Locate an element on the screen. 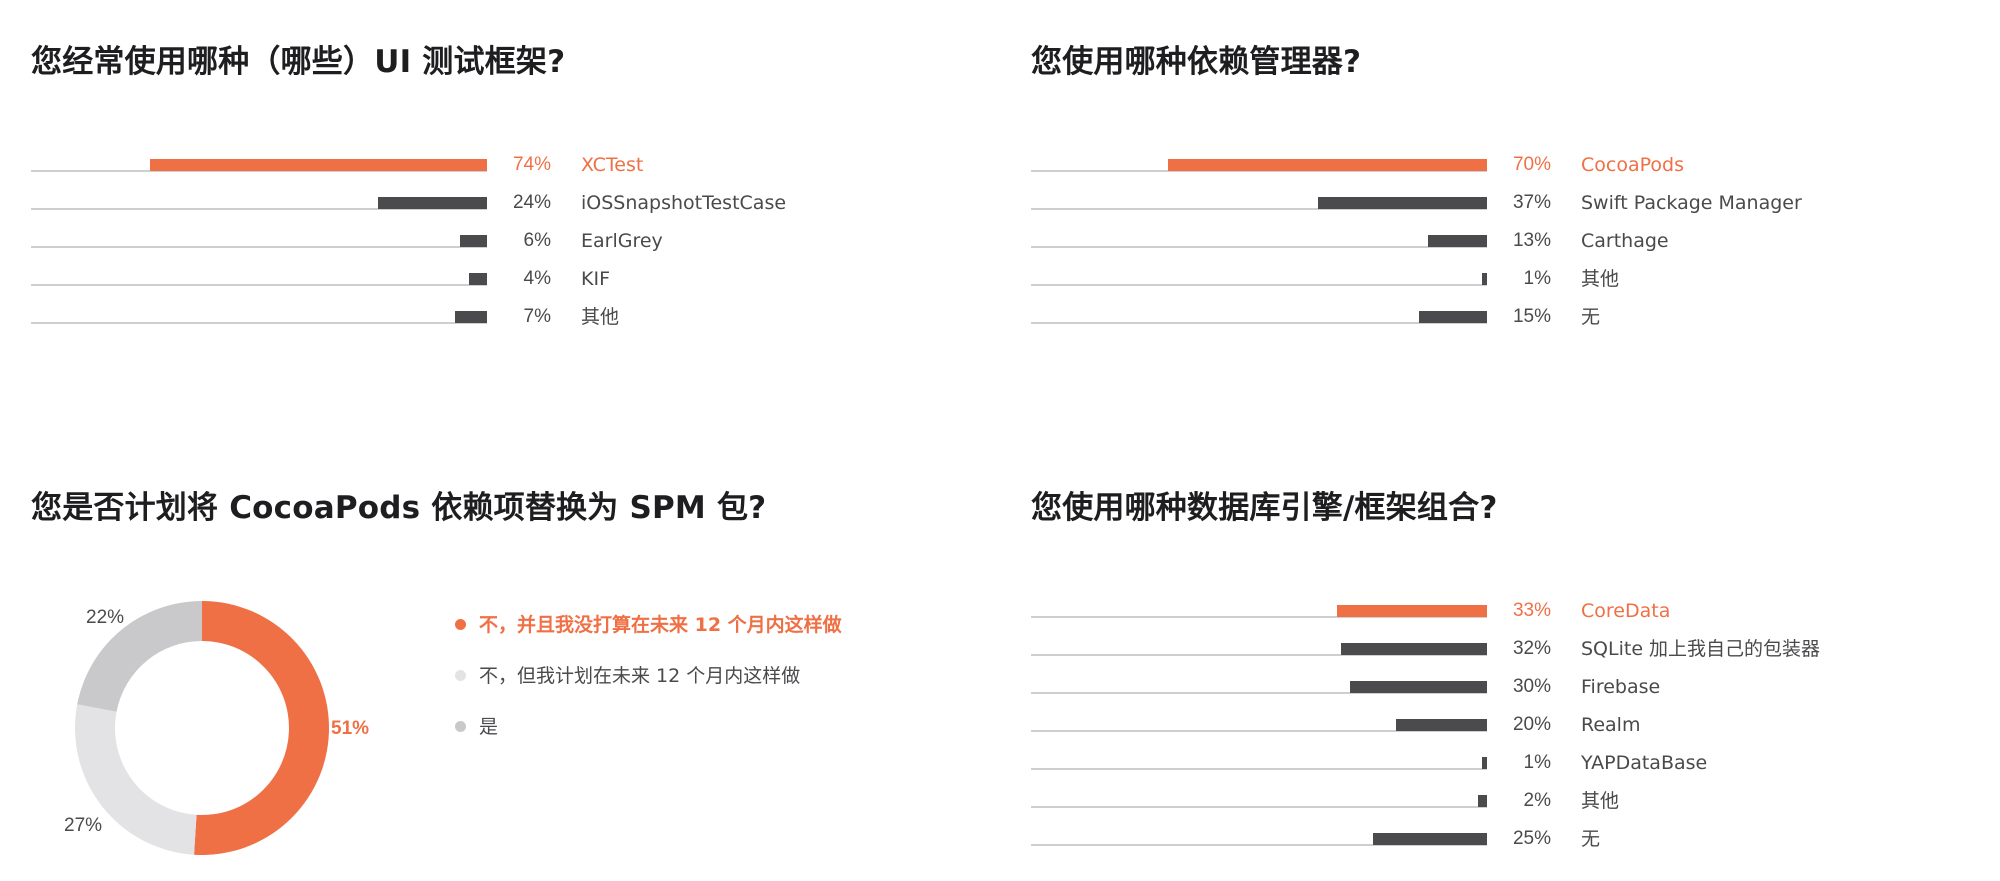  bar-category-label: XCTest is located at coordinates (612, 165).